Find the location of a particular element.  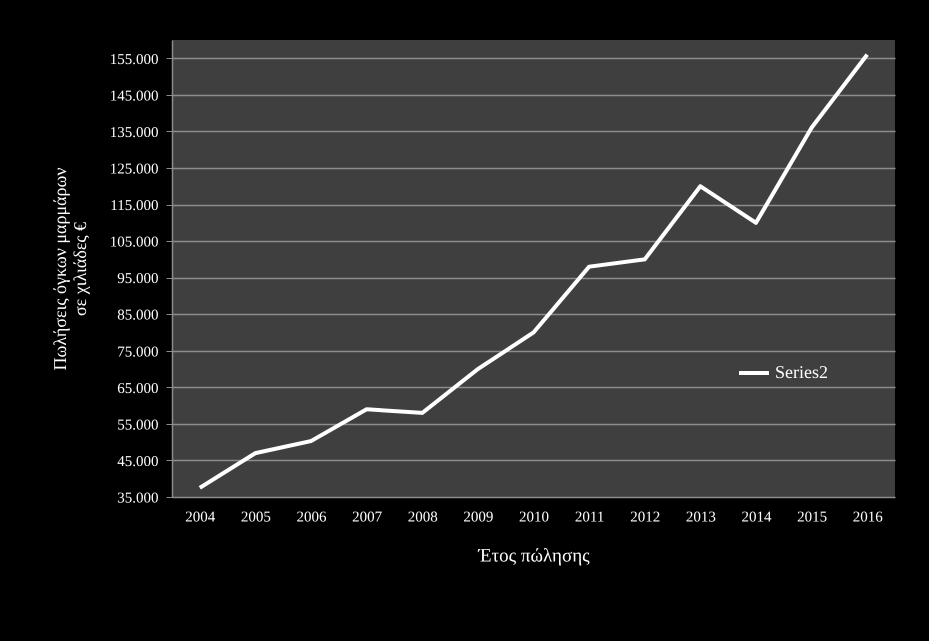

x-axis-title: Έτος πώλησης is located at coordinates (533, 556).